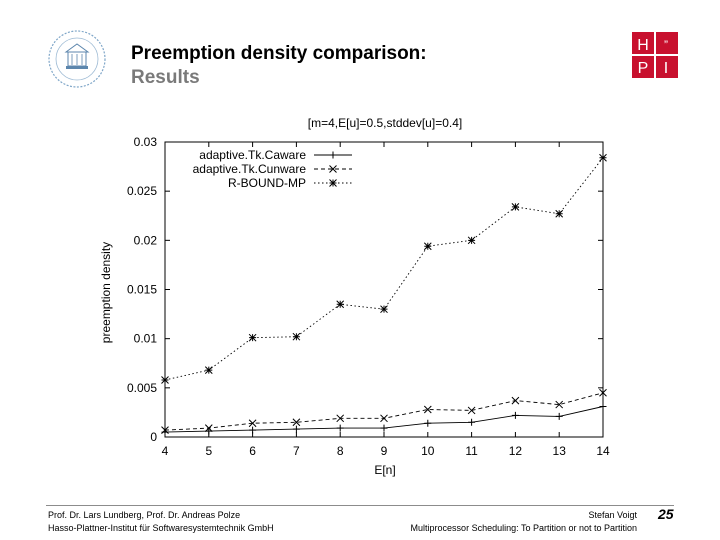 This screenshot has width=720, height=540. I want to click on x-tick-label: 4, so click(165, 451).